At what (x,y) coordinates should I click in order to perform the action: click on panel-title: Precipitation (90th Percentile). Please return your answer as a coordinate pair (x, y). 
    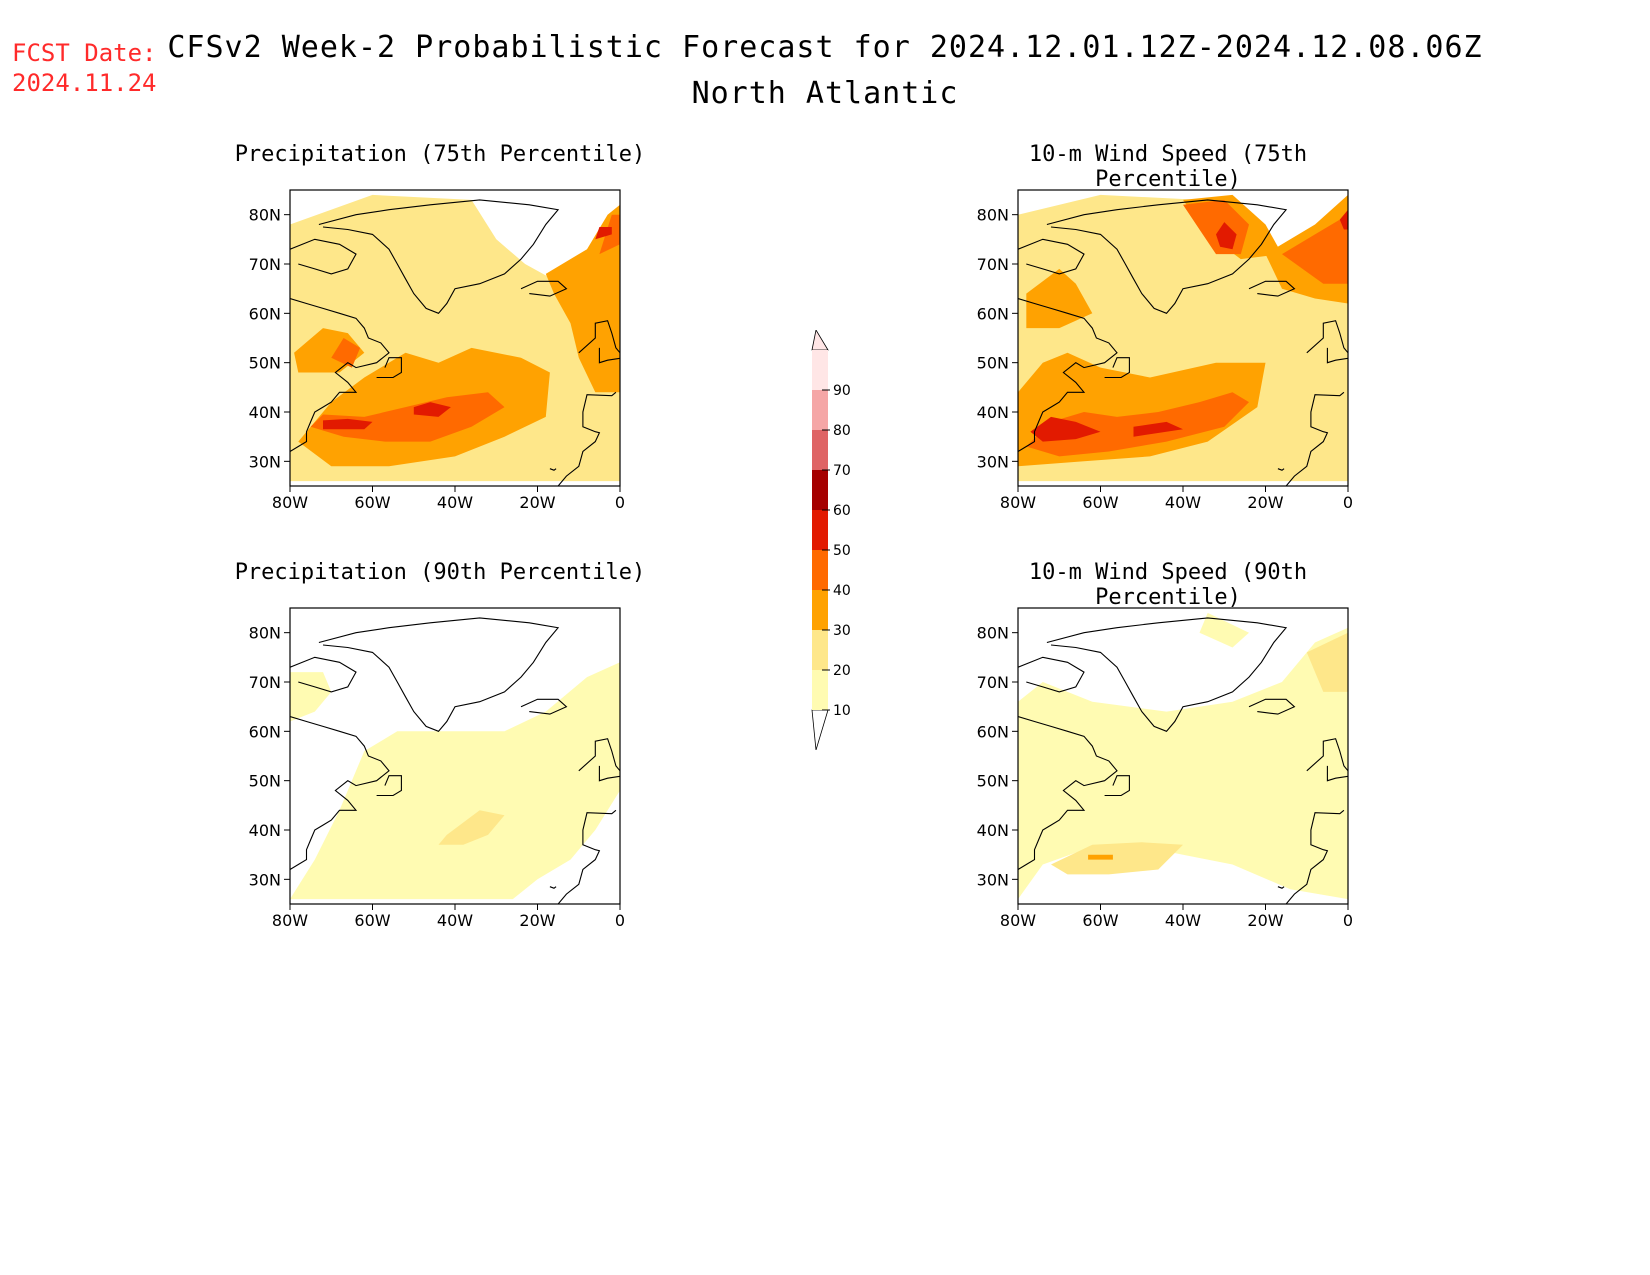
    Looking at the image, I should click on (440, 572).